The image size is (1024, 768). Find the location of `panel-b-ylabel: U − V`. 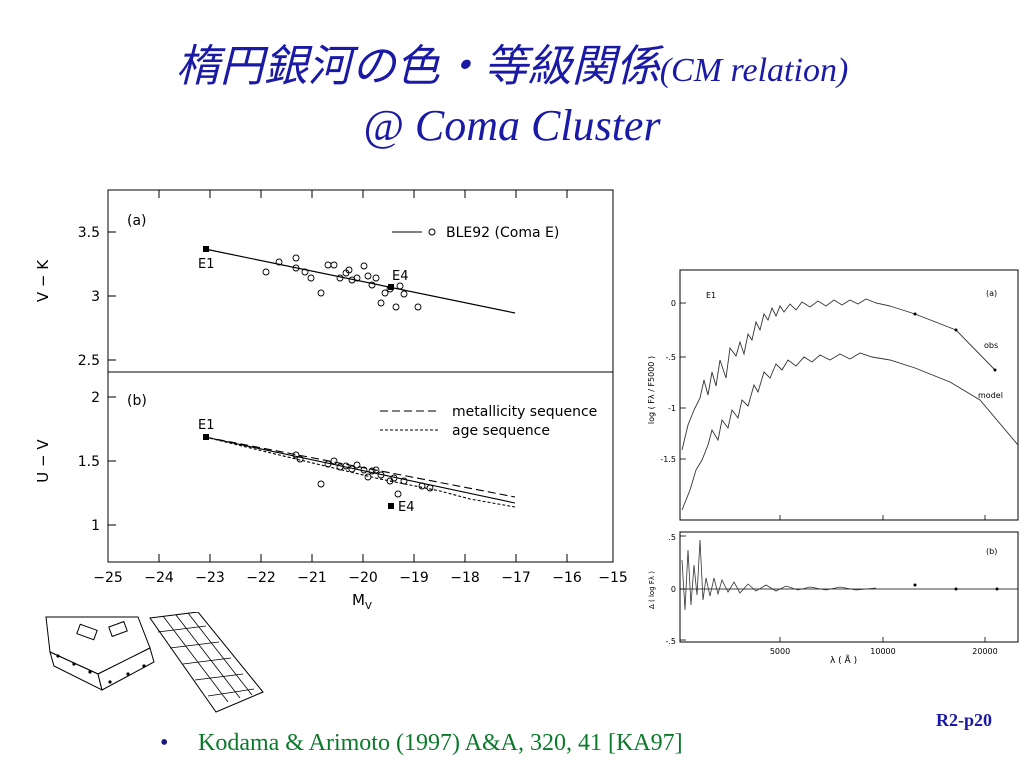

panel-b-ylabel: U − V is located at coordinates (43, 461).